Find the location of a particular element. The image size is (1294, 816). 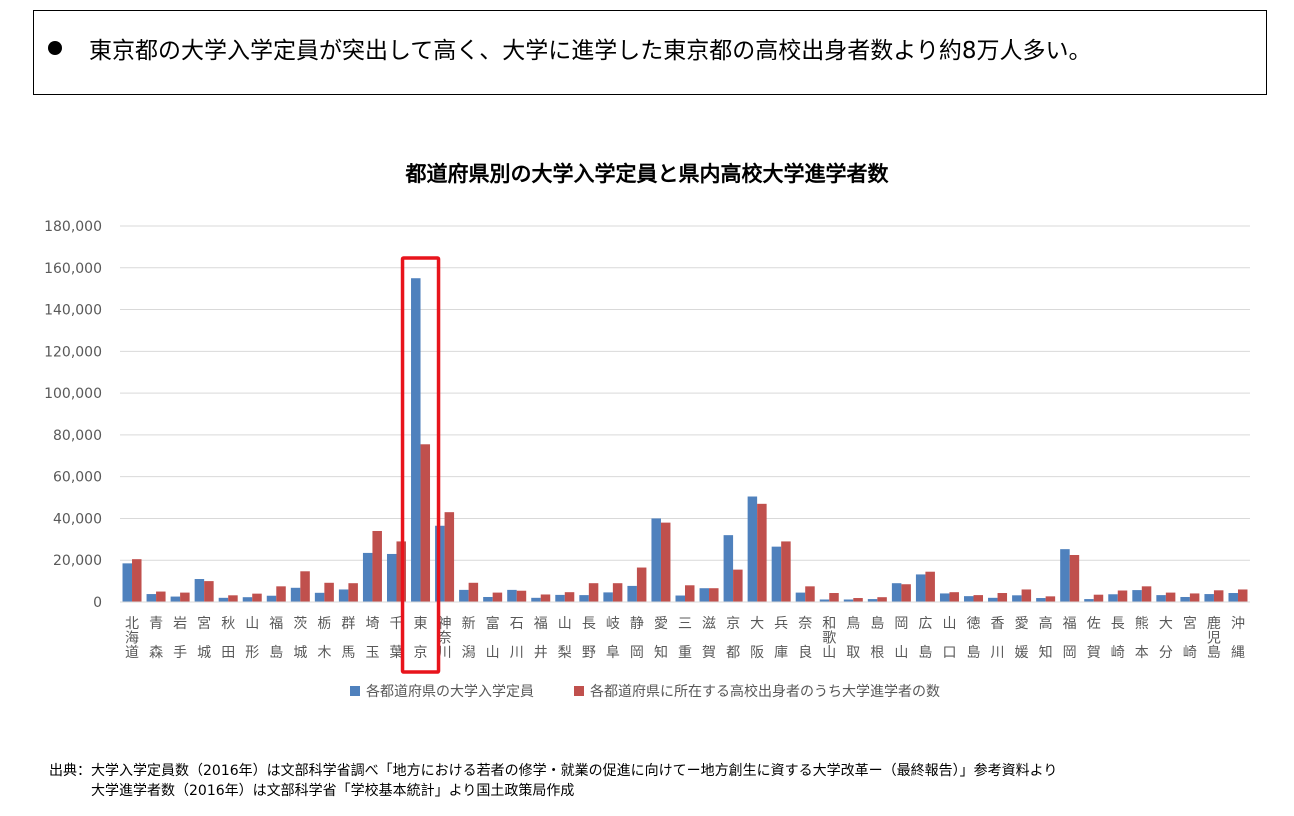

x-tick-label: 大分 is located at coordinates (1166, 638).